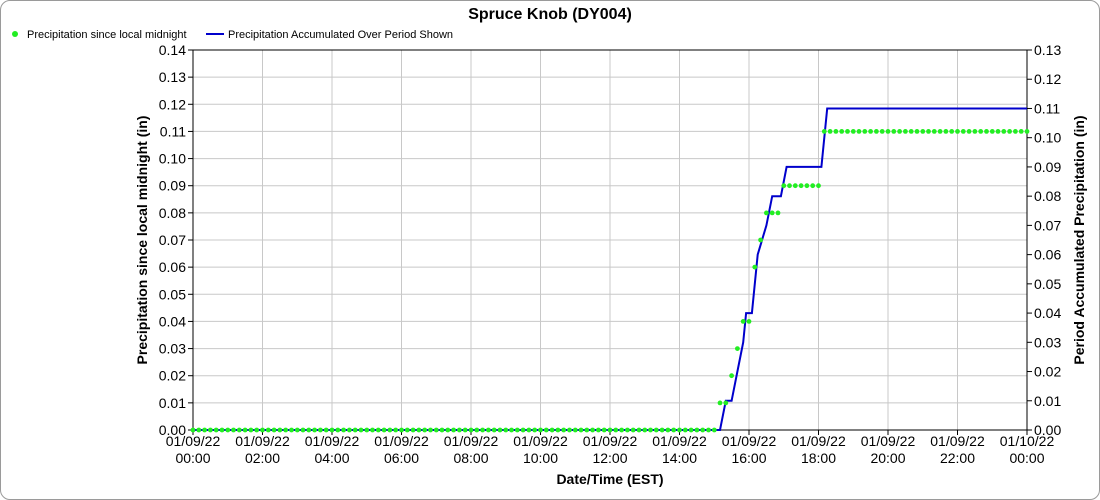  Describe the element at coordinates (172, 376) in the screenshot. I see `left-tick-label: 0.02` at that location.